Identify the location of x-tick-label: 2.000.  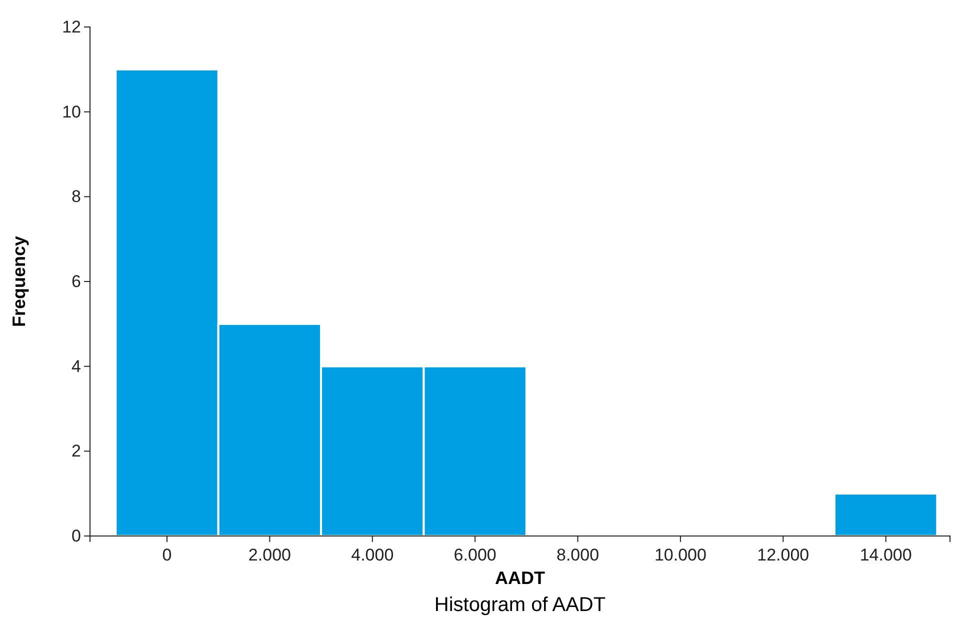
(269, 554).